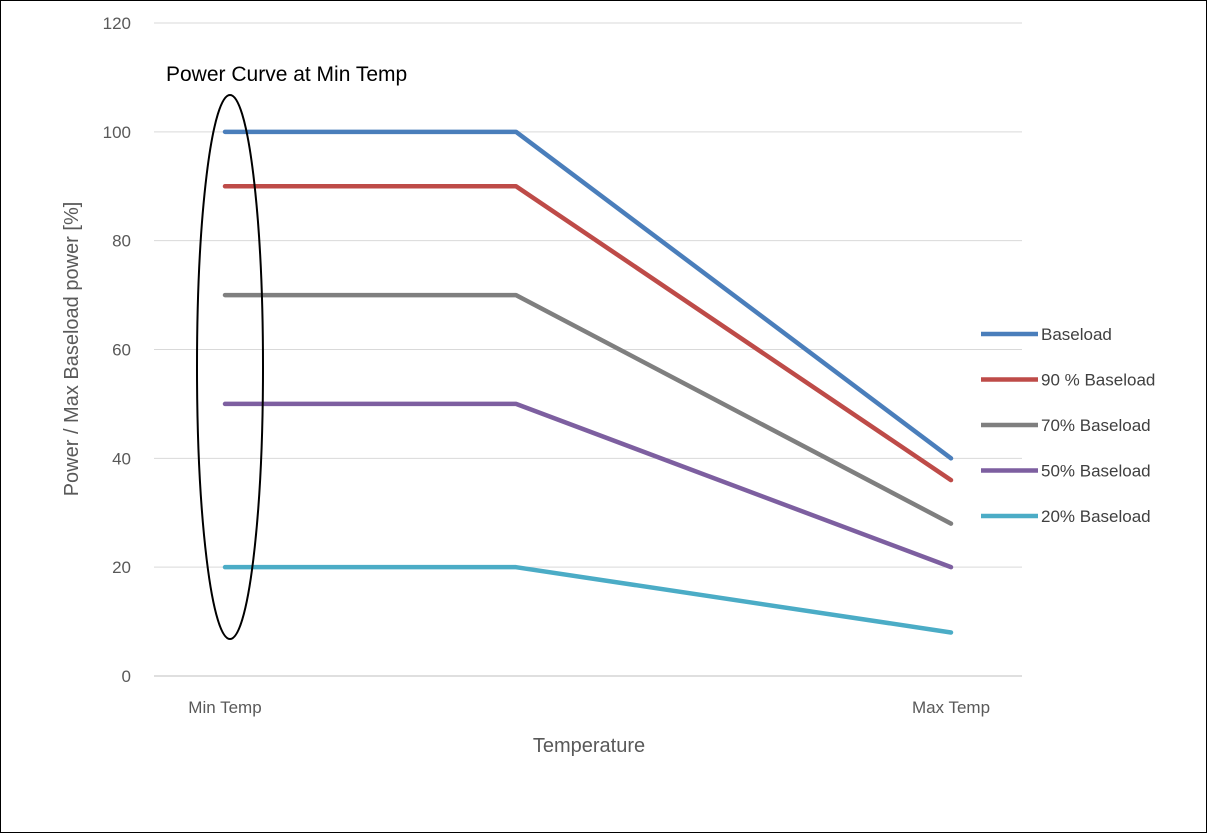  I want to click on y-axis-title: Power / Max Baseload power [%], so click(72, 349).